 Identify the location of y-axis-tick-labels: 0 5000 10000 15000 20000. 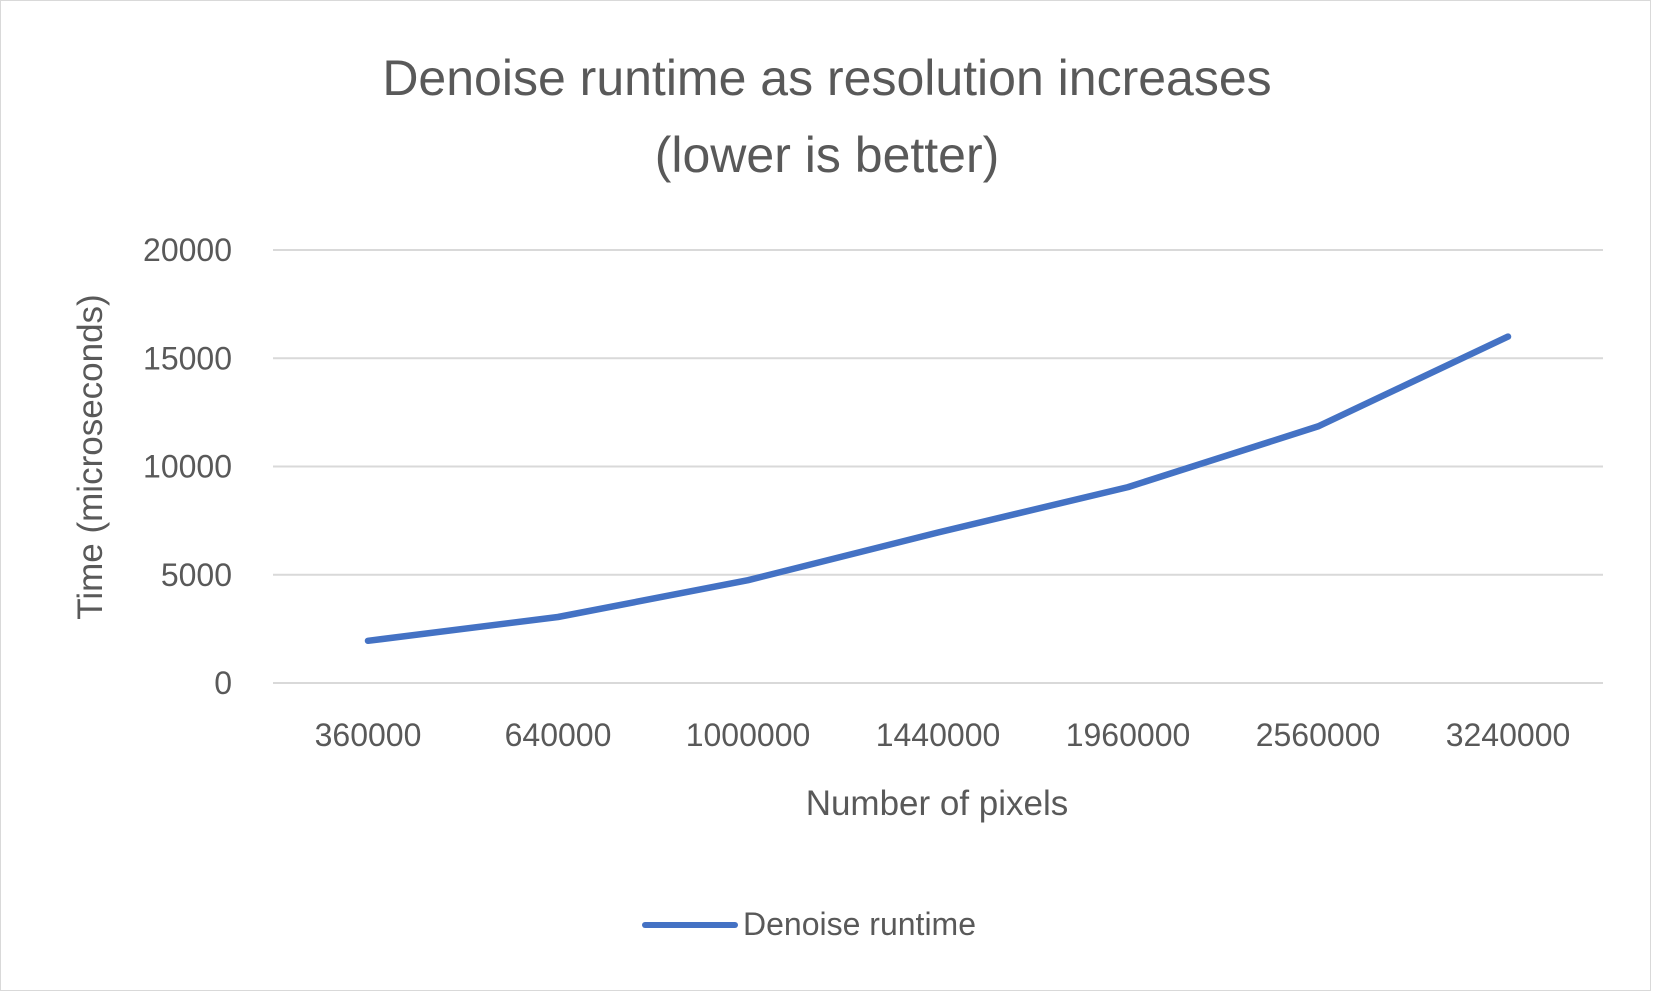
(187, 466).